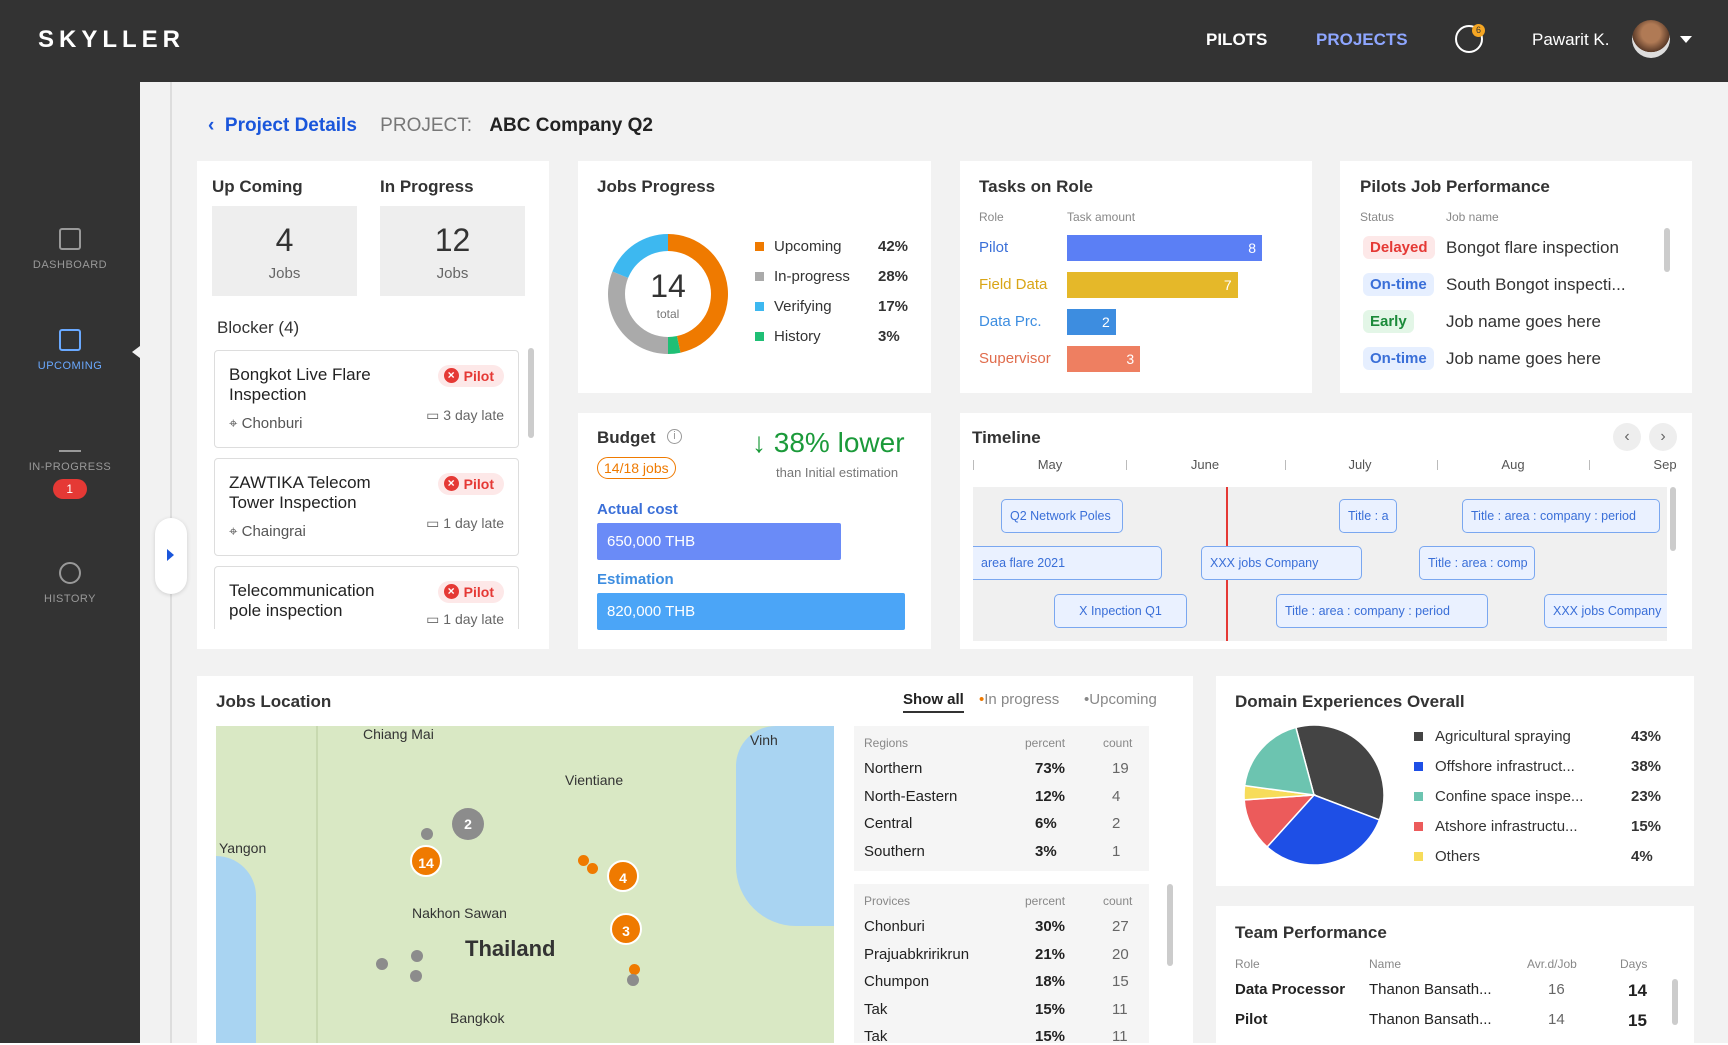  I want to click on table-cell: 11, so click(1120, 1009).